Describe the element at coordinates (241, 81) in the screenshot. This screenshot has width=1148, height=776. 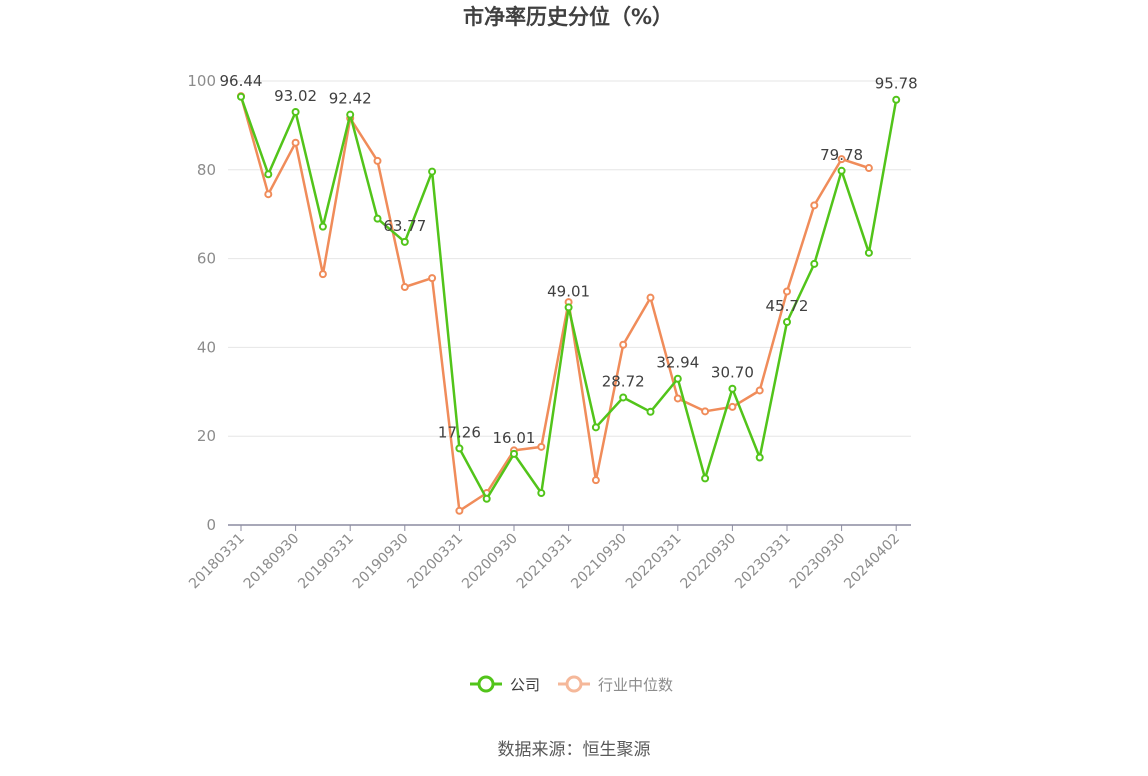
I see `data-label: 96.44` at that location.